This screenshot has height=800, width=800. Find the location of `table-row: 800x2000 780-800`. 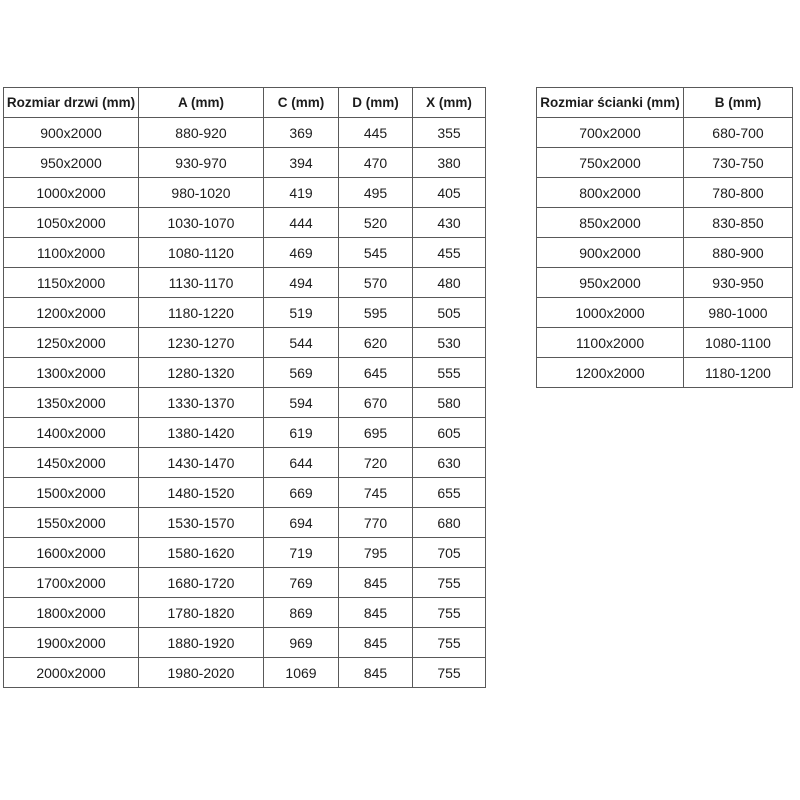

table-row: 800x2000 780-800 is located at coordinates (664, 192).